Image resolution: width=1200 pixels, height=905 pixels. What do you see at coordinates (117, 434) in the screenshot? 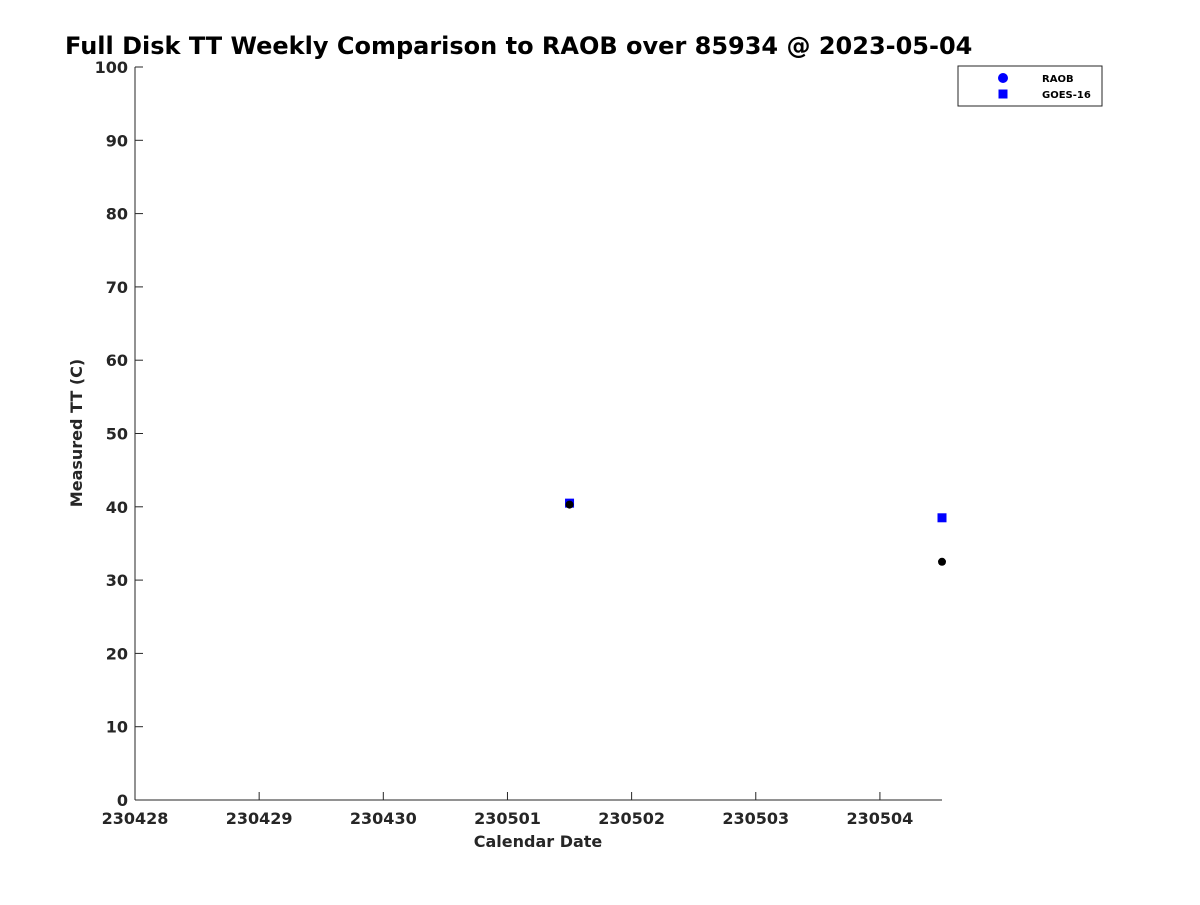
I see `y-tick-label: 50` at bounding box center [117, 434].